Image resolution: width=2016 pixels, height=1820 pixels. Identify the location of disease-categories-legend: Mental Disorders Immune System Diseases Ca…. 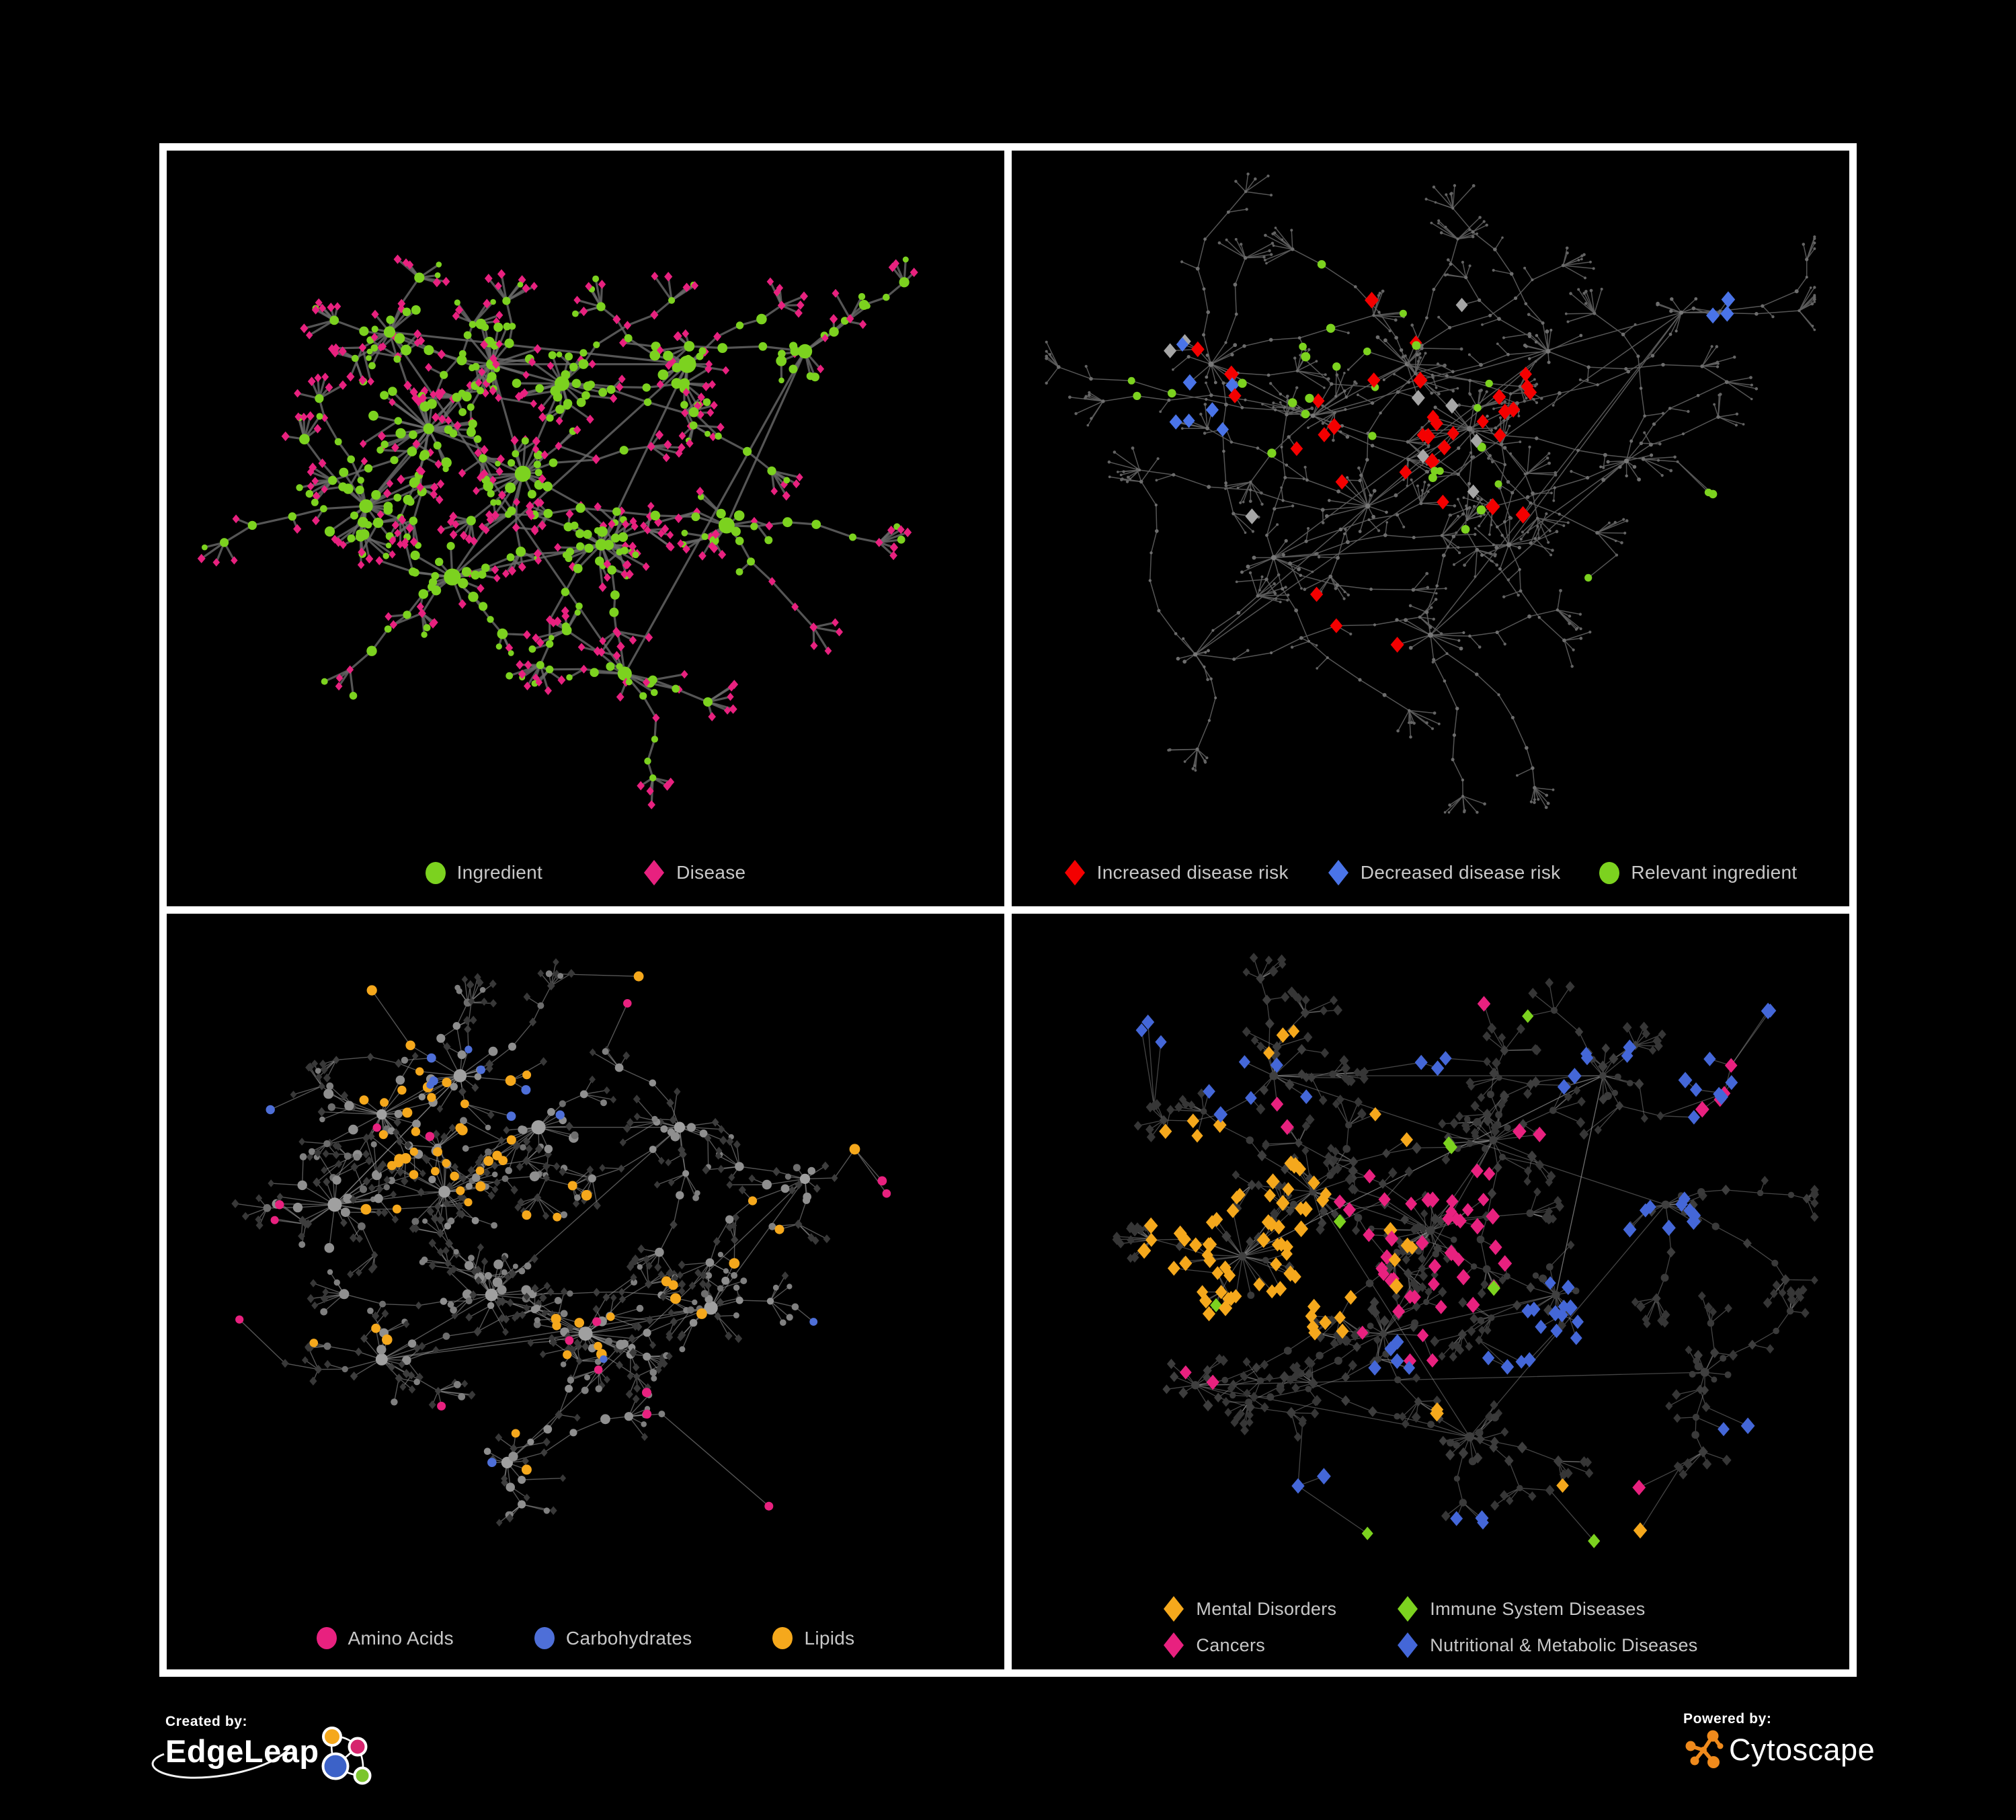
(1430, 1627).